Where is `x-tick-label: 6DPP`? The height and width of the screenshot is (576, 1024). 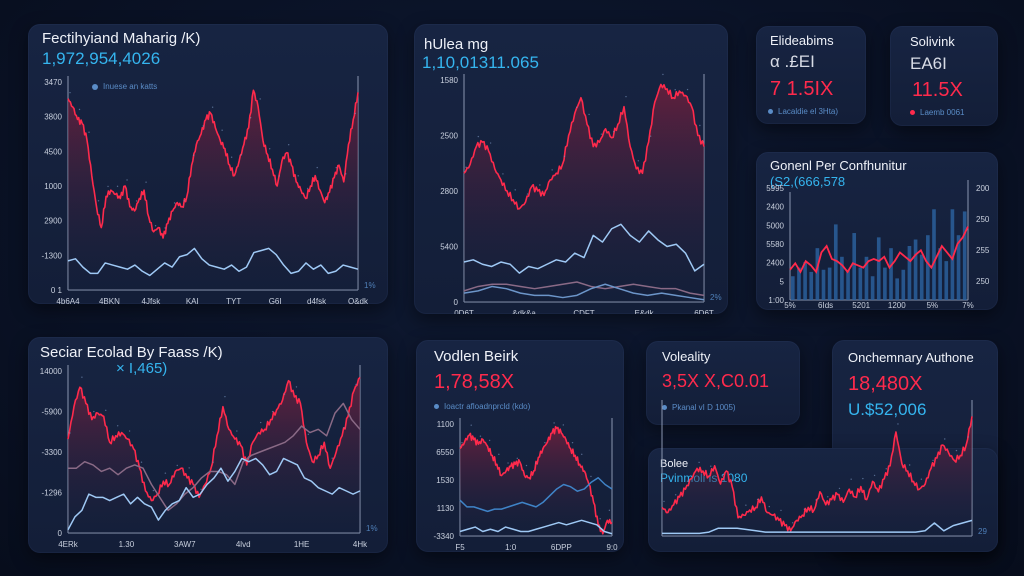 x-tick-label: 6DPP is located at coordinates (561, 547).